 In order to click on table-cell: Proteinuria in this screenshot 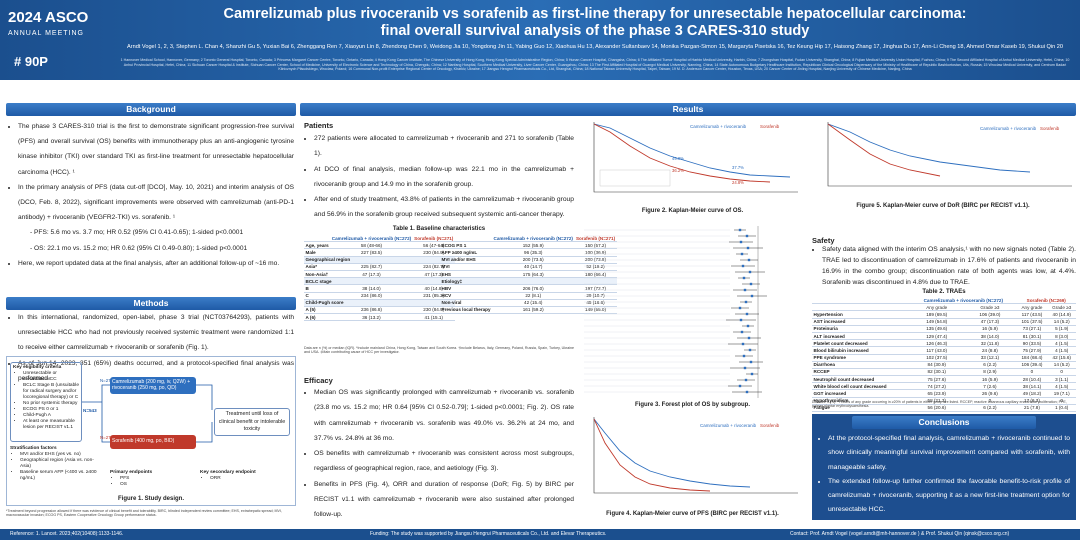, I will do `click(861, 329)`.